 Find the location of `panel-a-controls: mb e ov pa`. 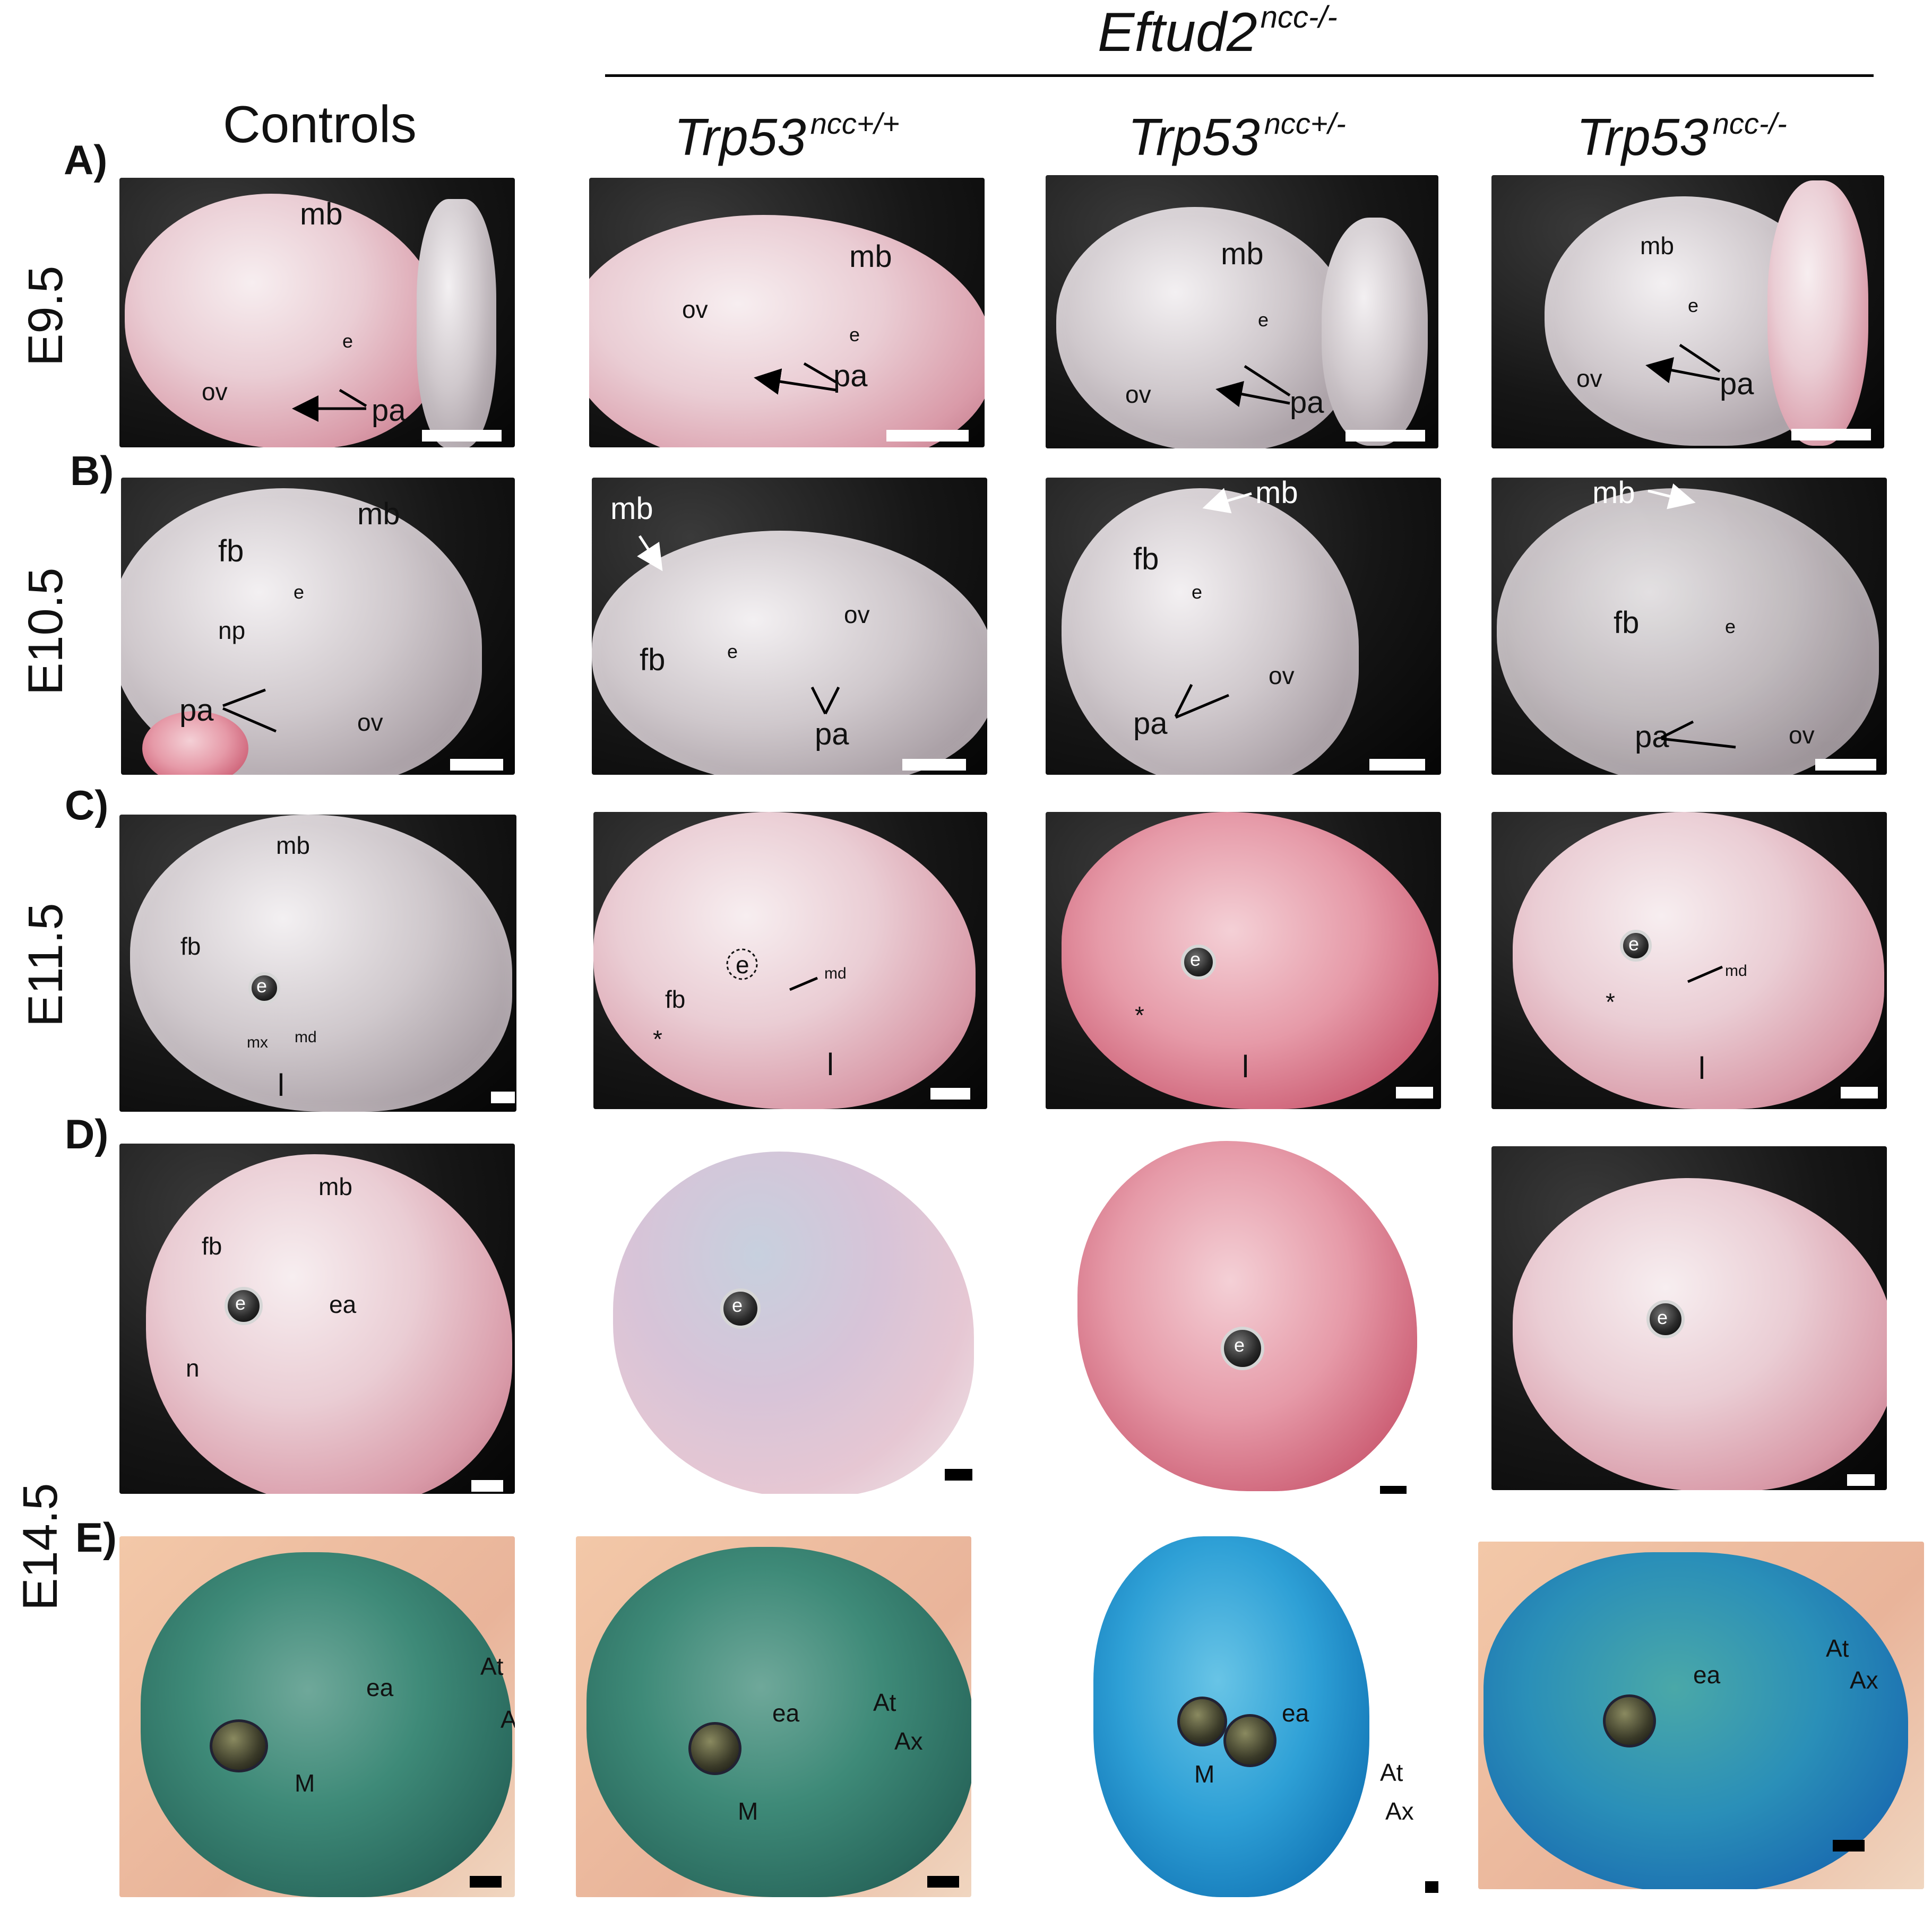

panel-a-controls: mb e ov pa is located at coordinates (317, 312).